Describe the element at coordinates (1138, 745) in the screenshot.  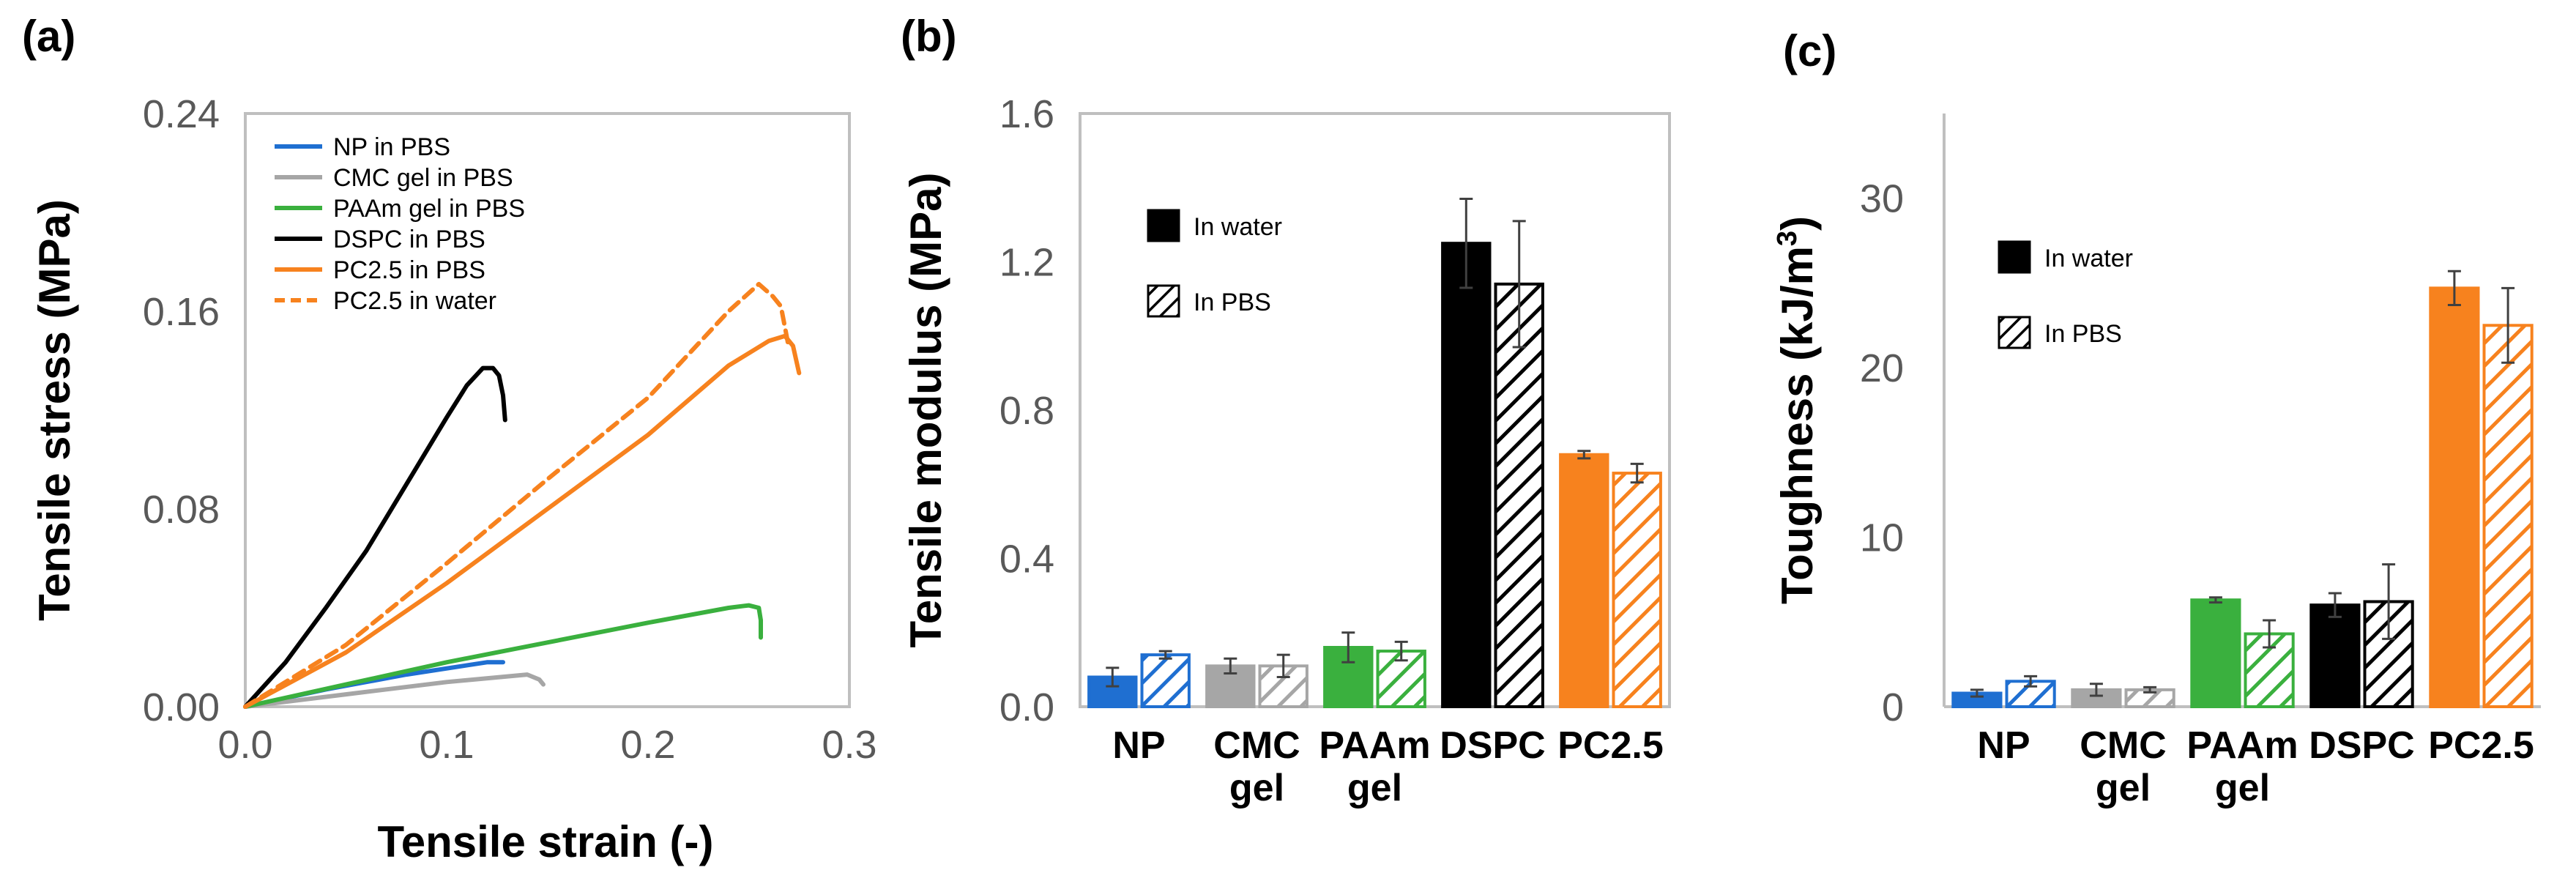
I see `panel-b-category-label: NP` at that location.